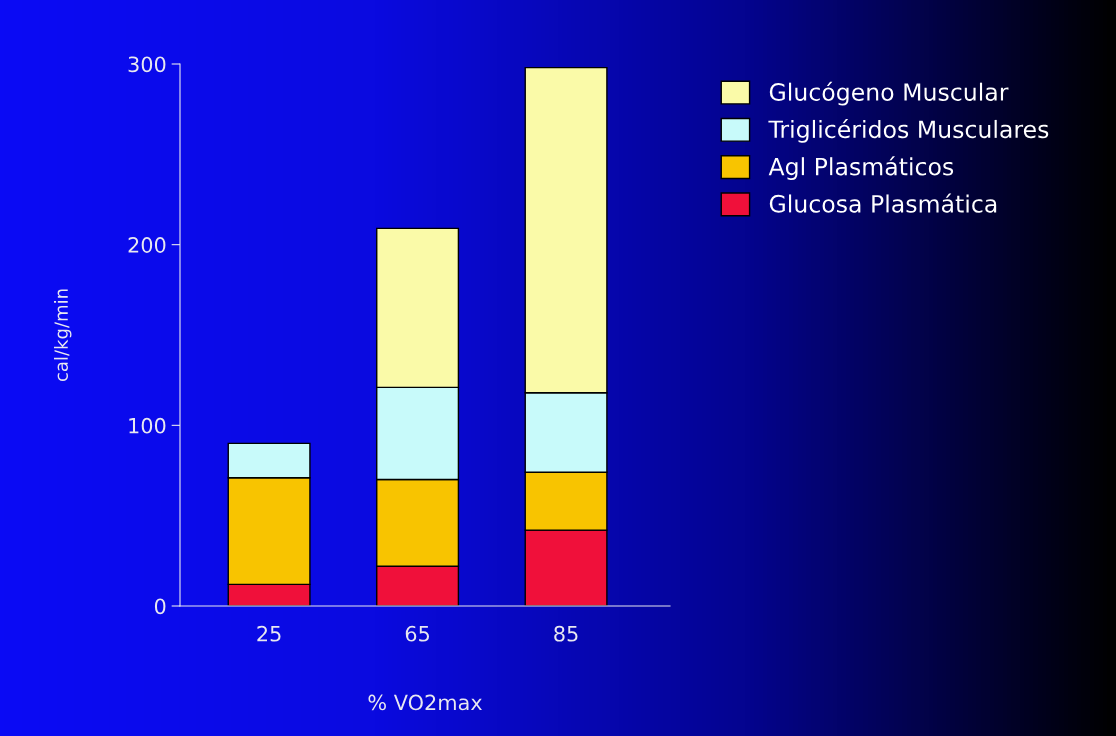  Describe the element at coordinates (160, 606) in the screenshot. I see `y-tick-label: 0` at that location.